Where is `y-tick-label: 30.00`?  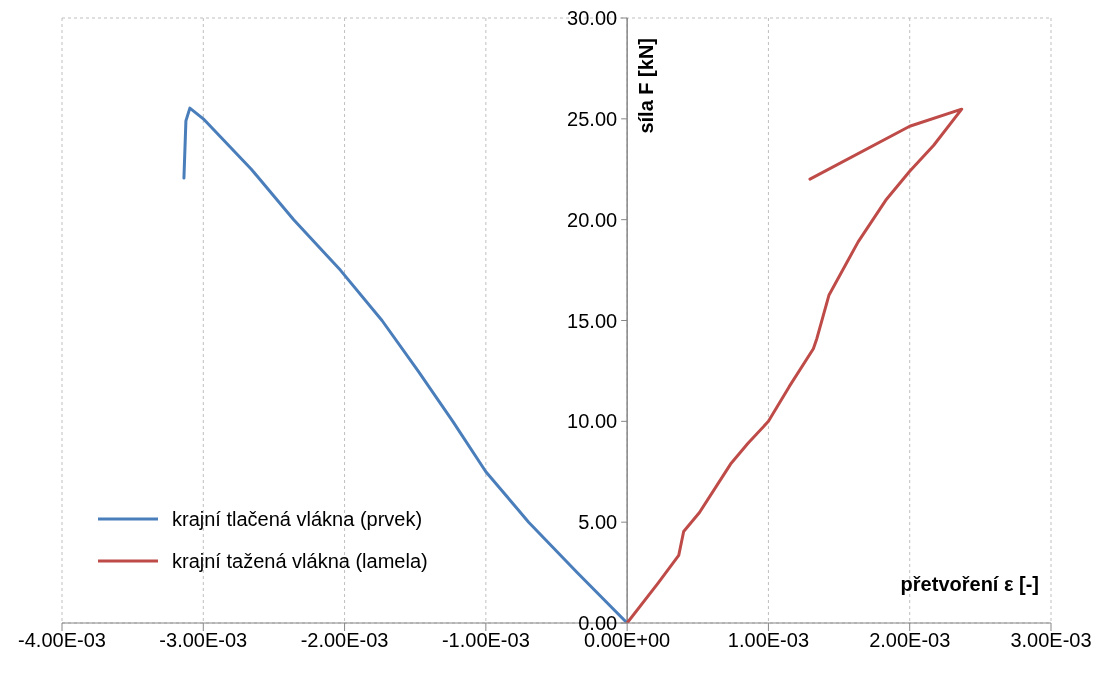 y-tick-label: 30.00 is located at coordinates (592, 18).